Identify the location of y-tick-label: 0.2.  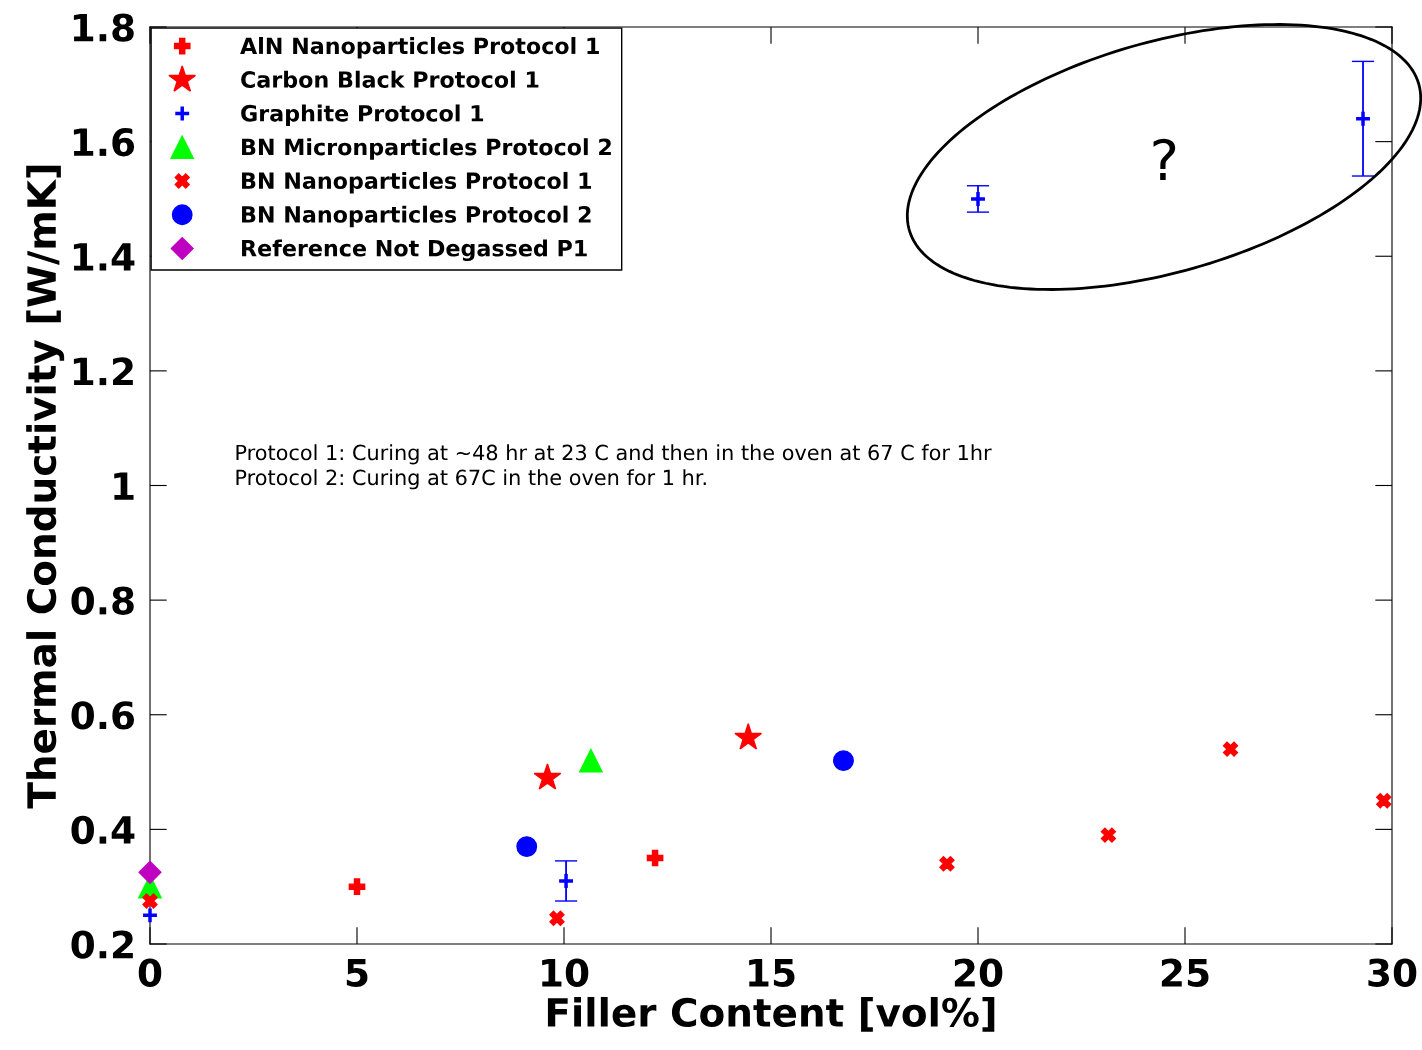
(102, 944).